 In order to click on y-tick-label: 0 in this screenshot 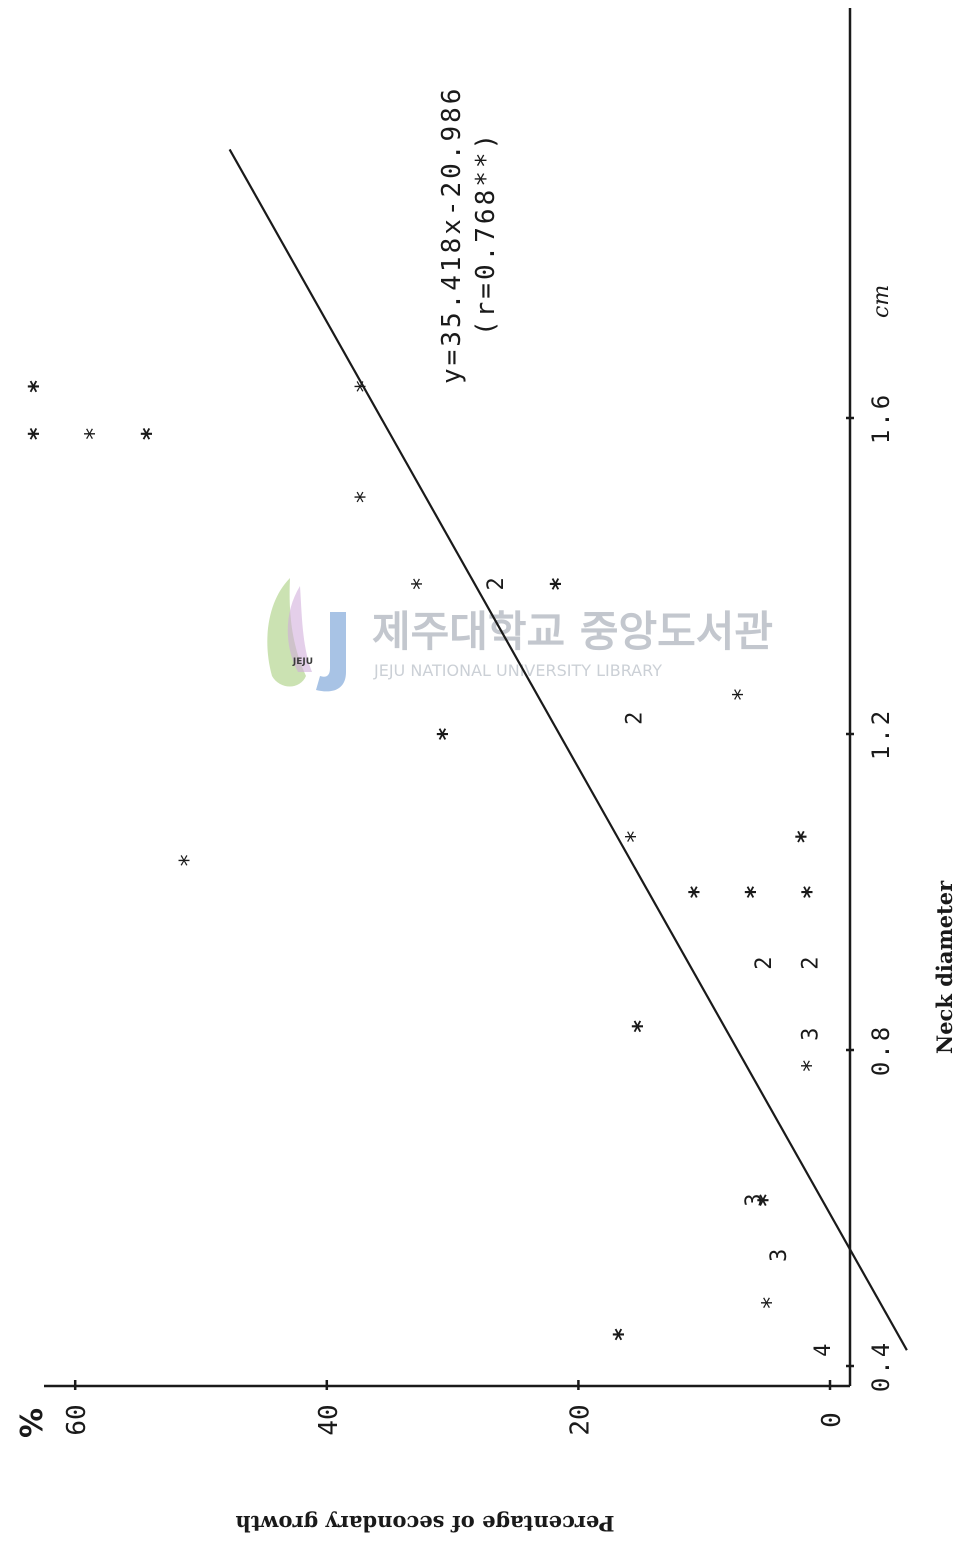, I will do `click(832, 1420)`.